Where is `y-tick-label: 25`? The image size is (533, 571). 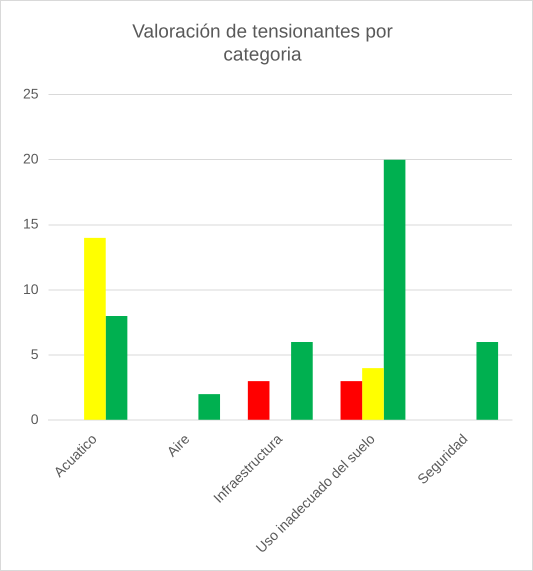 y-tick-label: 25 is located at coordinates (30, 93).